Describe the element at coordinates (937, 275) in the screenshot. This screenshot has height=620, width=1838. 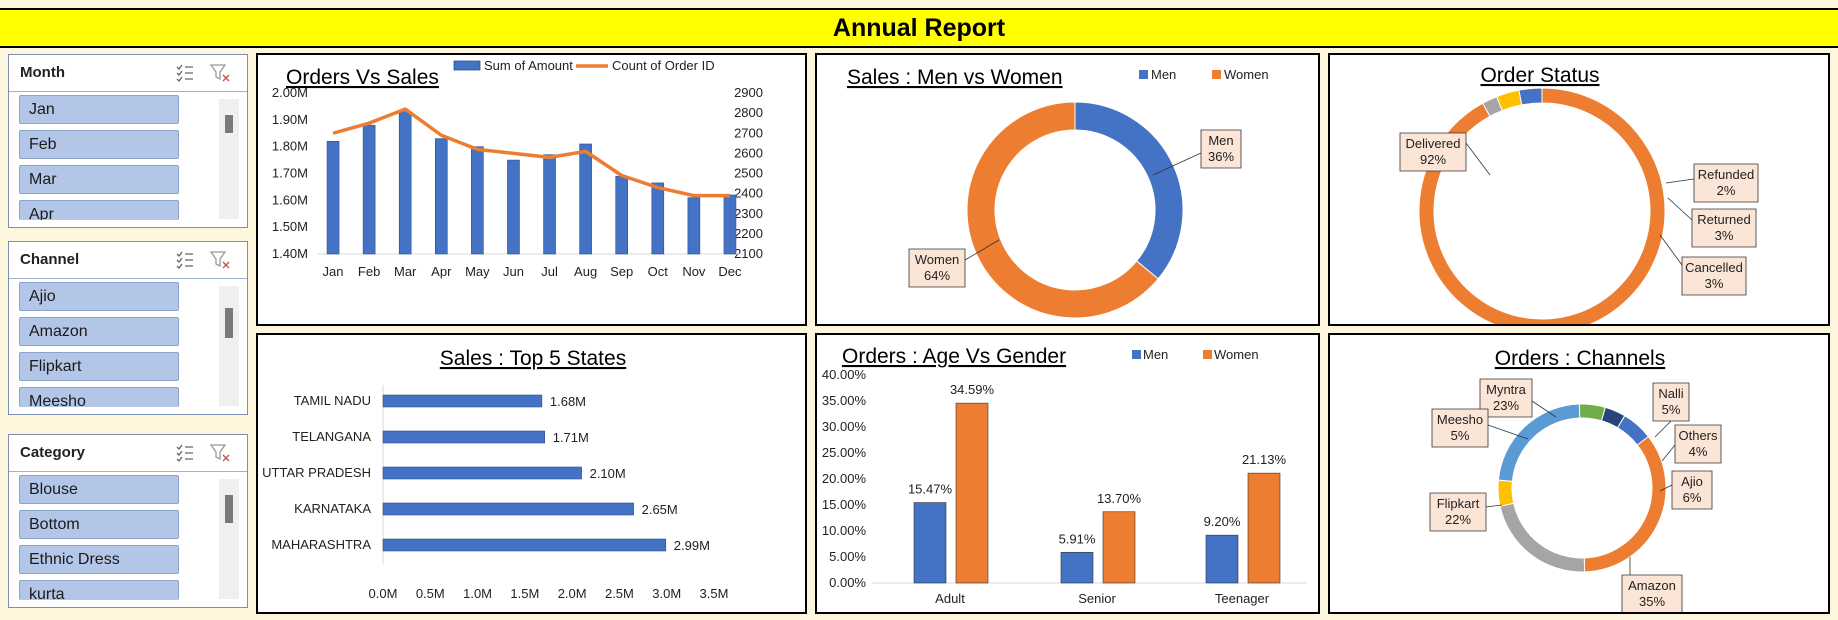
I see `callout-pct-women: 64%` at that location.